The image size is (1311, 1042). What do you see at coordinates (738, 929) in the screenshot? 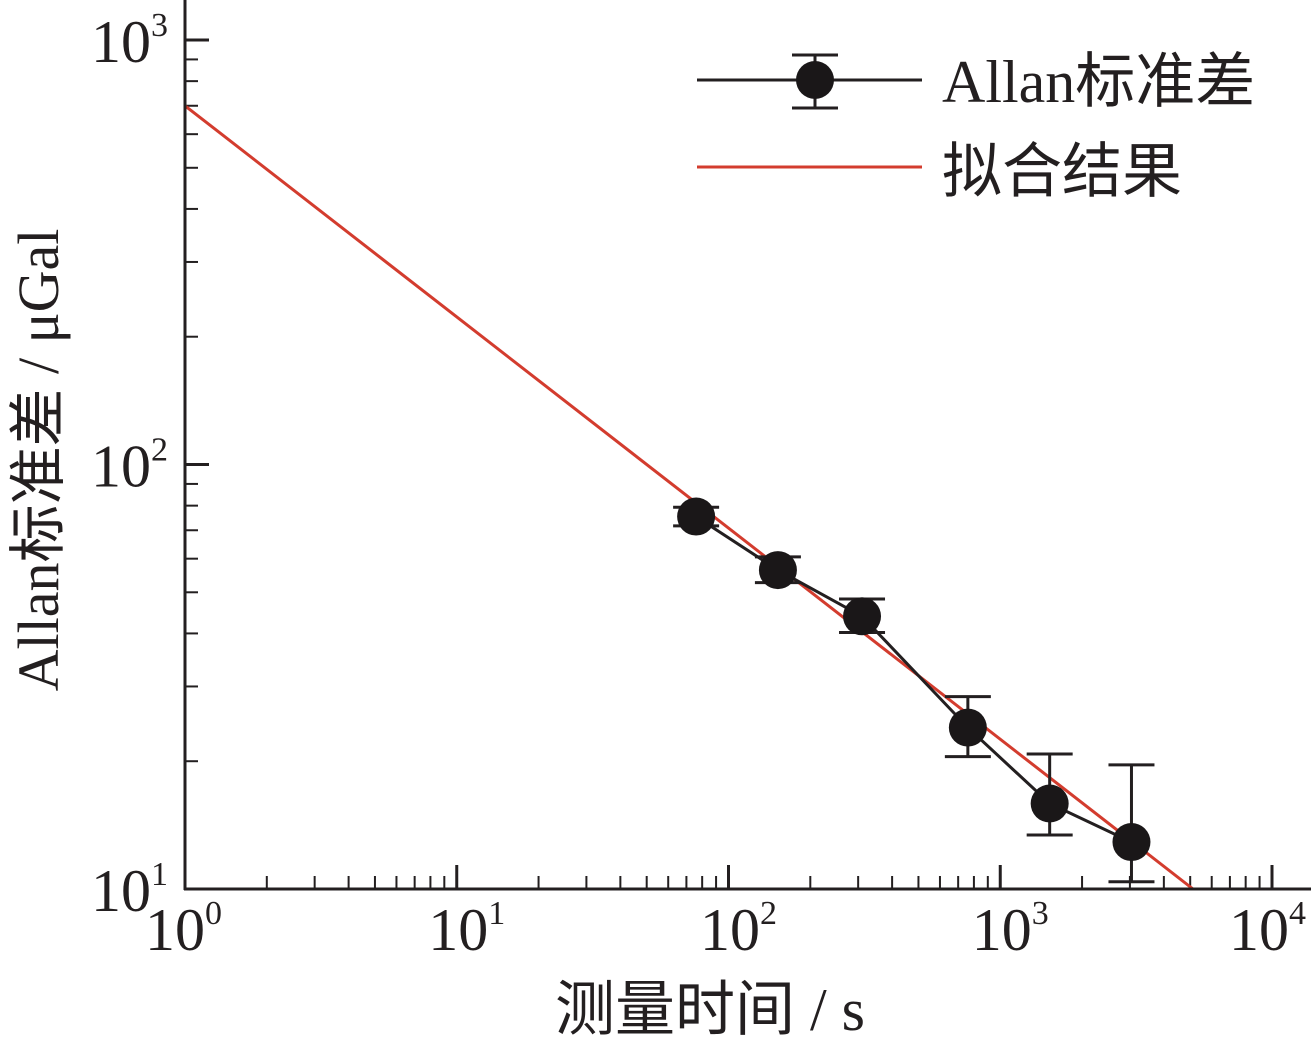
I see `x-tick-label: 10²` at bounding box center [738, 929].